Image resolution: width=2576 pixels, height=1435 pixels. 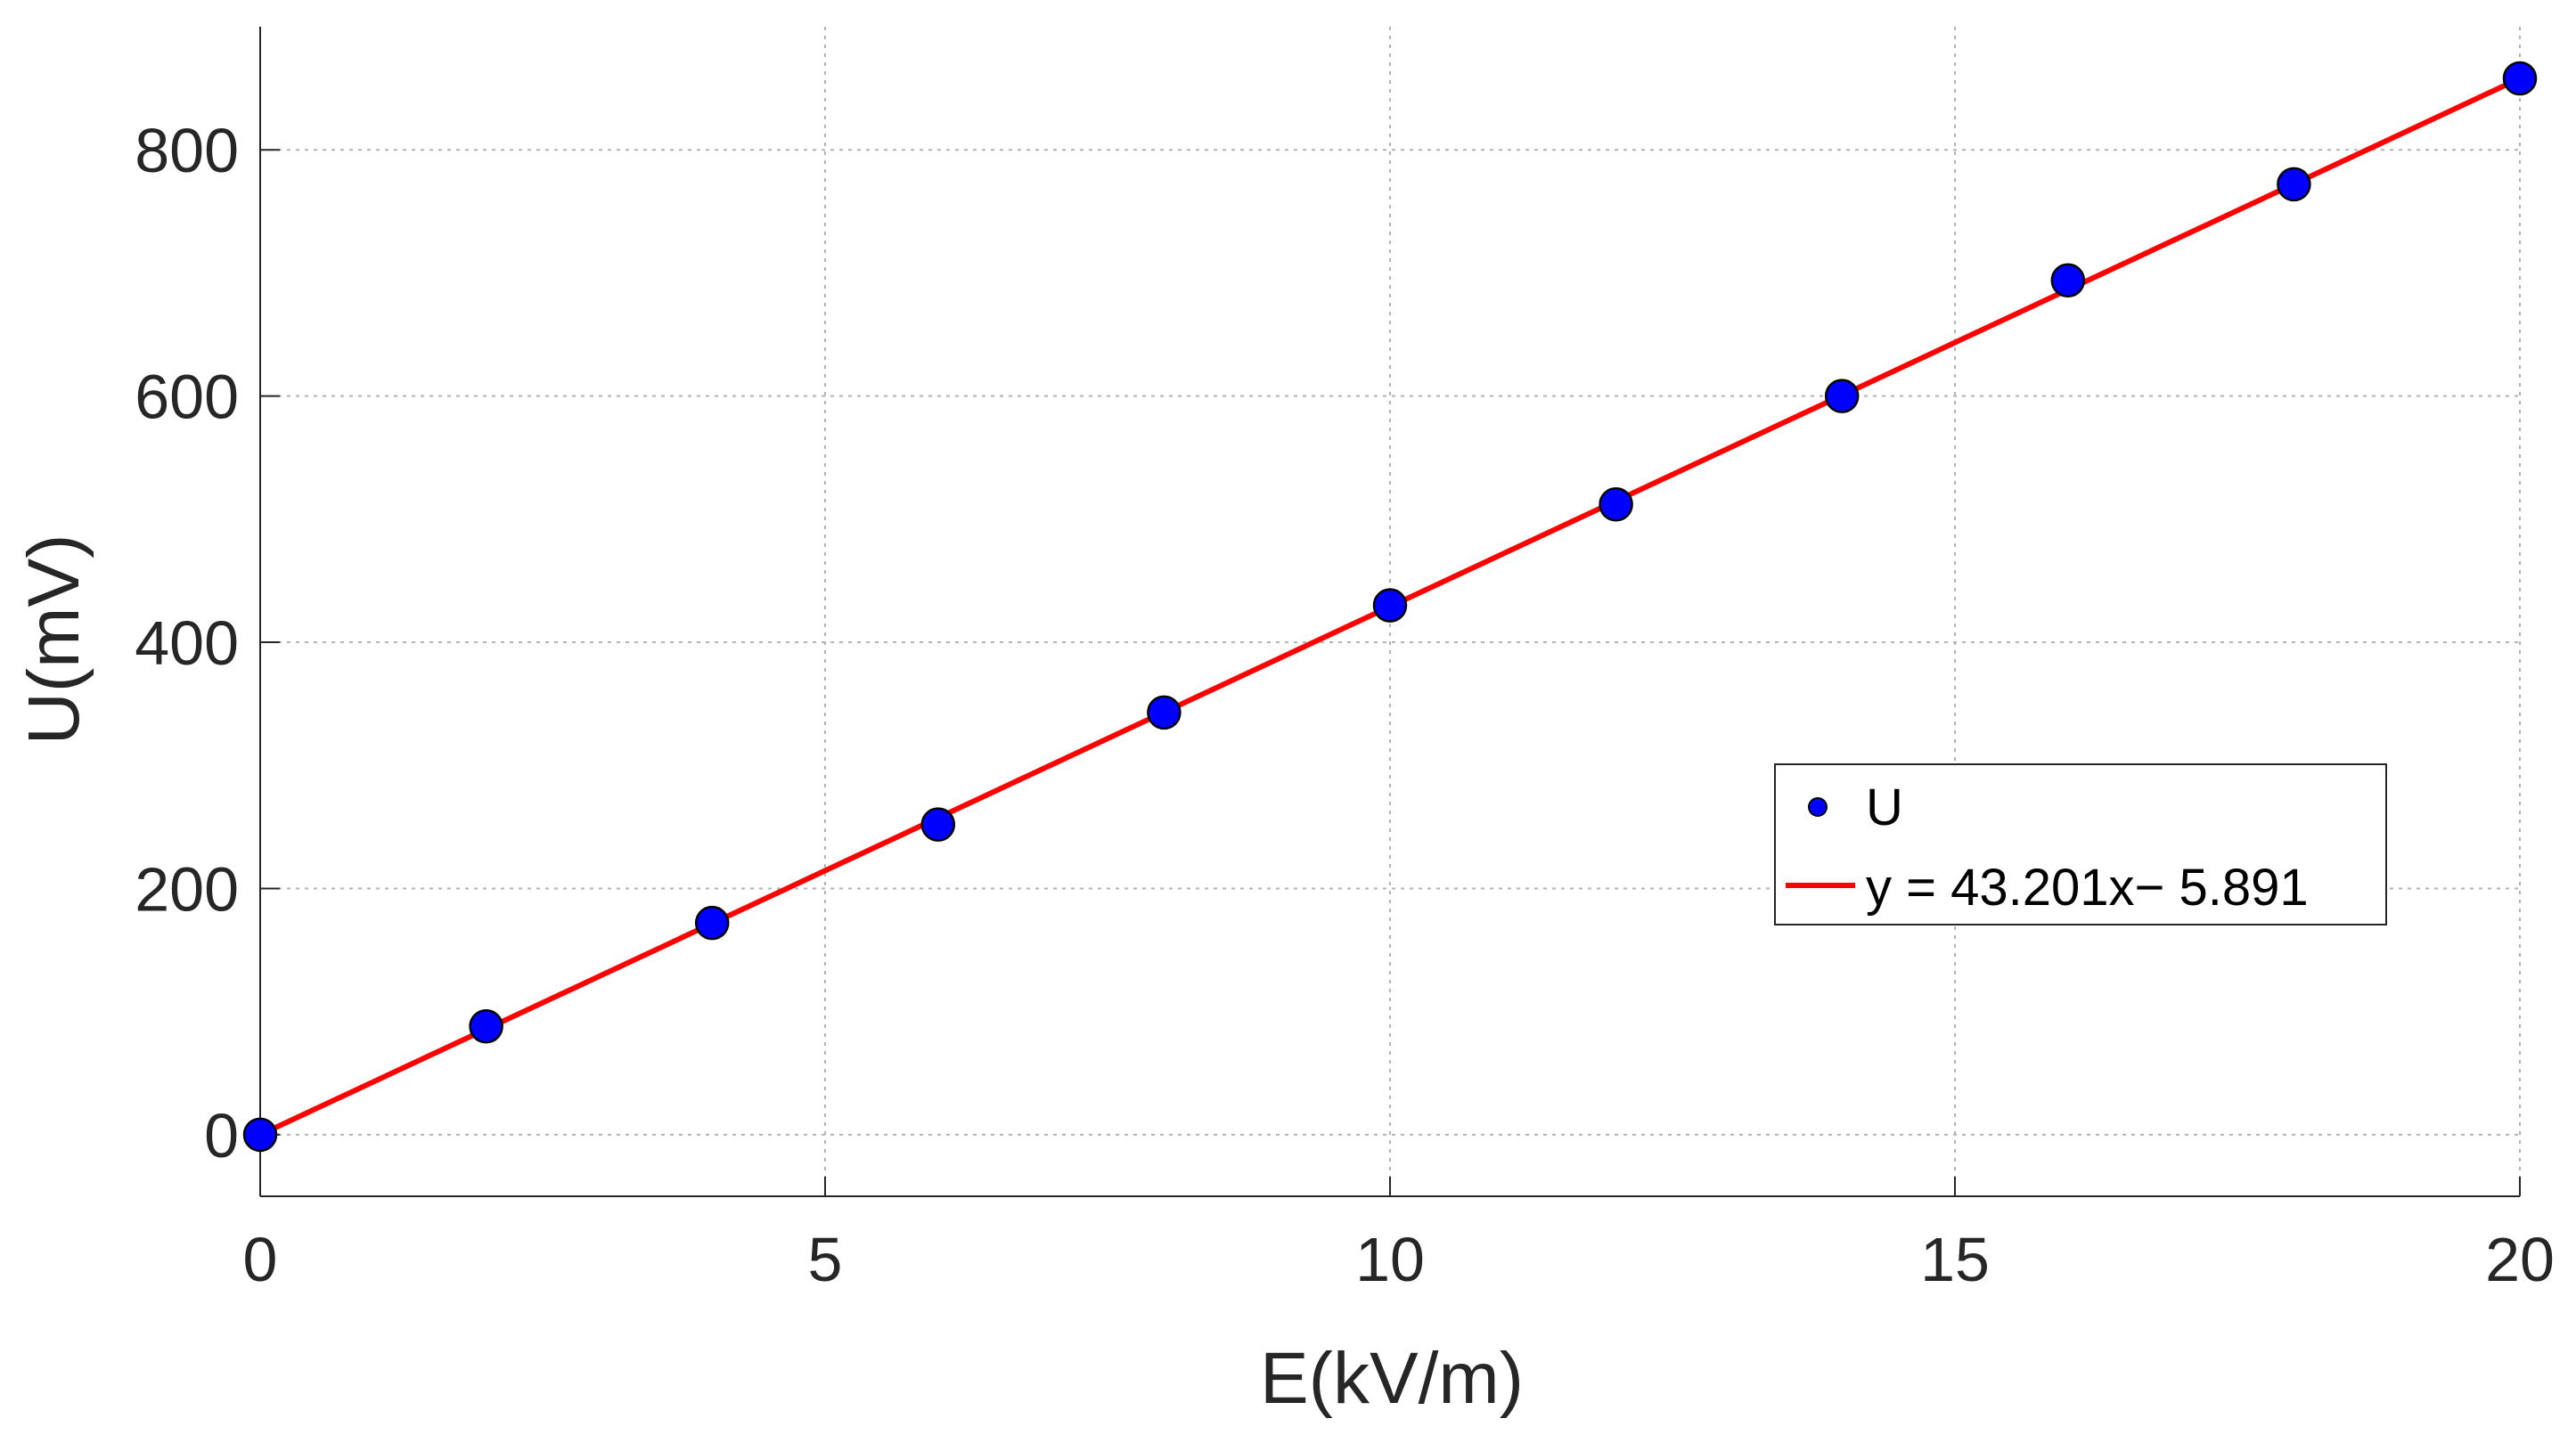 I want to click on y-axis-ticks: 0 200 400 600 800, so click(x=207, y=643).